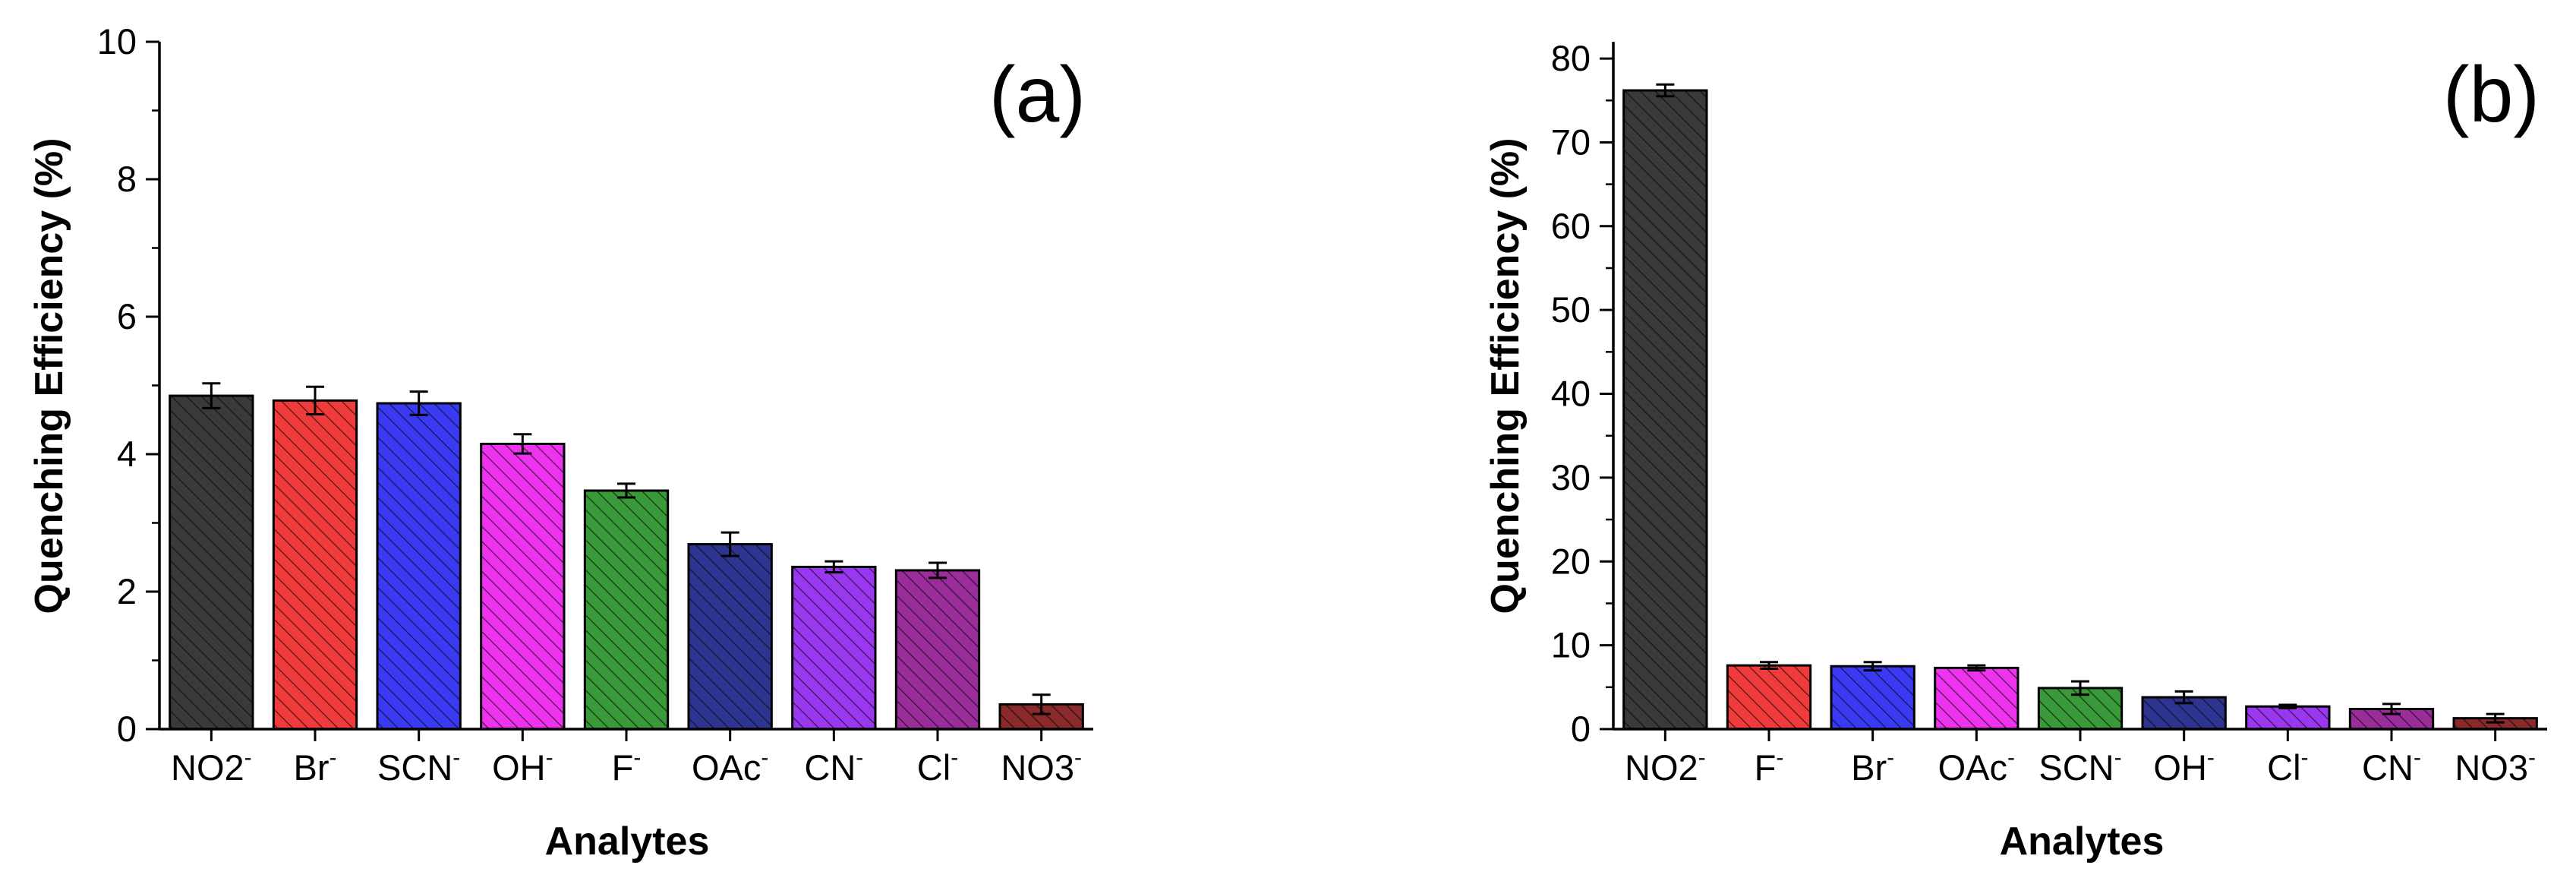  I want to click on error-bar-group-a, so click(626, 548).